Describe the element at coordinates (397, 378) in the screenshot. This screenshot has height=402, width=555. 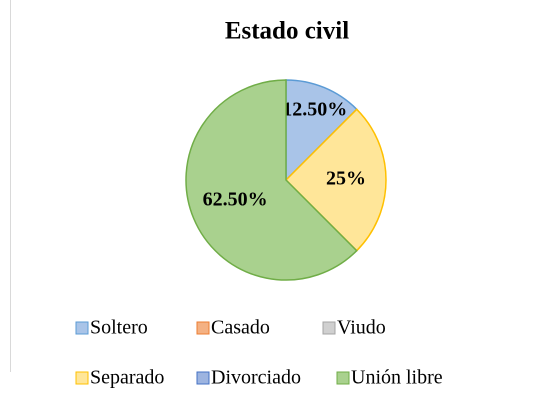
I see `legend-label: Unión libre` at that location.